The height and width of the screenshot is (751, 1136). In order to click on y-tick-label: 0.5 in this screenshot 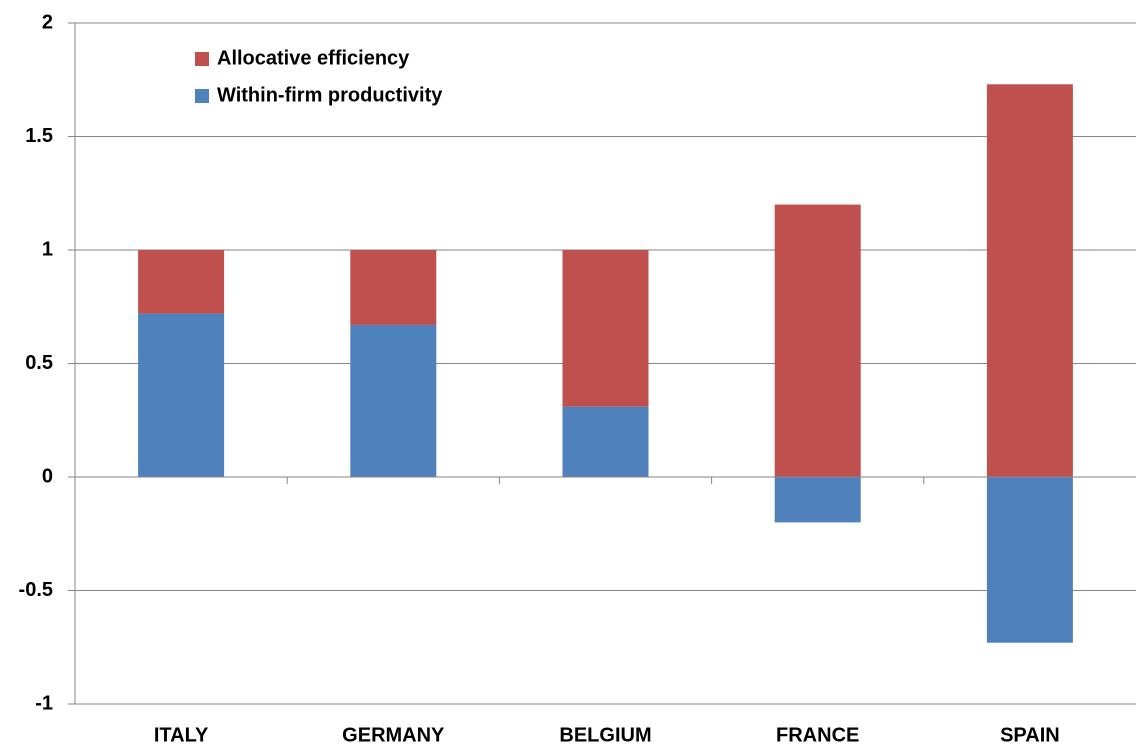, I will do `click(39, 363)`.